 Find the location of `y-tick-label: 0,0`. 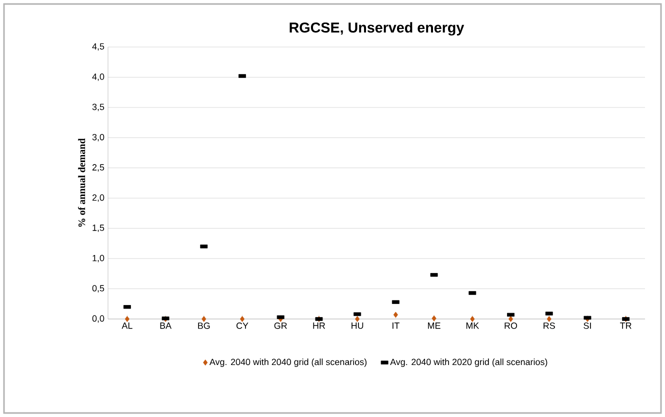

y-tick-label: 0,0 is located at coordinates (98, 319).